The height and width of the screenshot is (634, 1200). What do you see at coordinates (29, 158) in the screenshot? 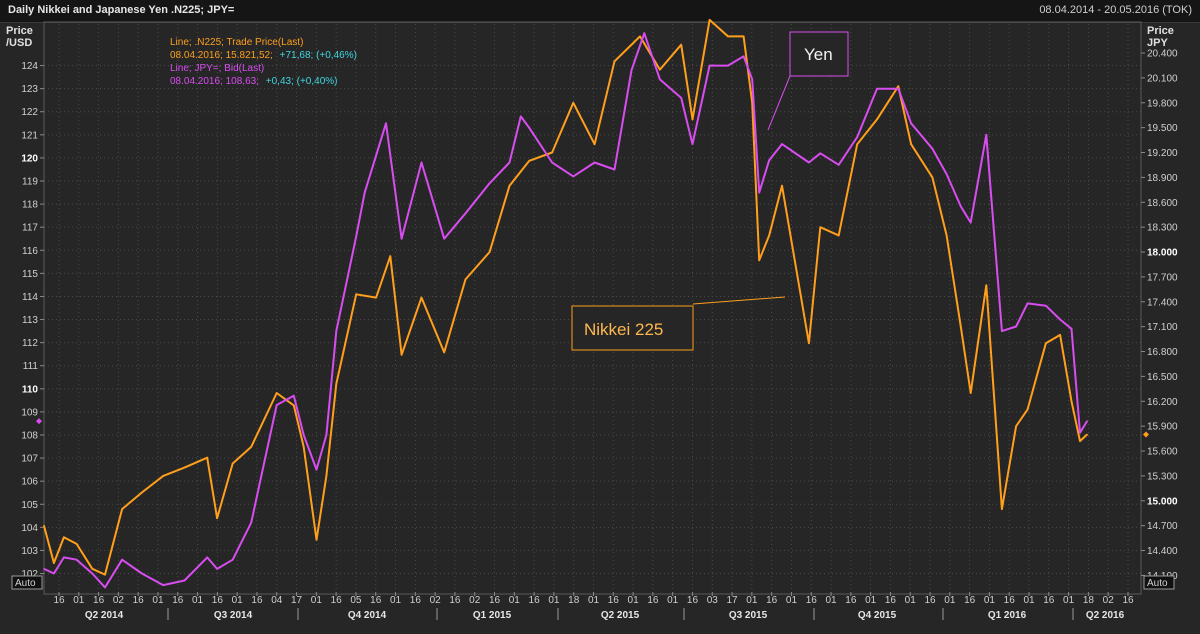
I see `left-tick-label: 120` at bounding box center [29, 158].